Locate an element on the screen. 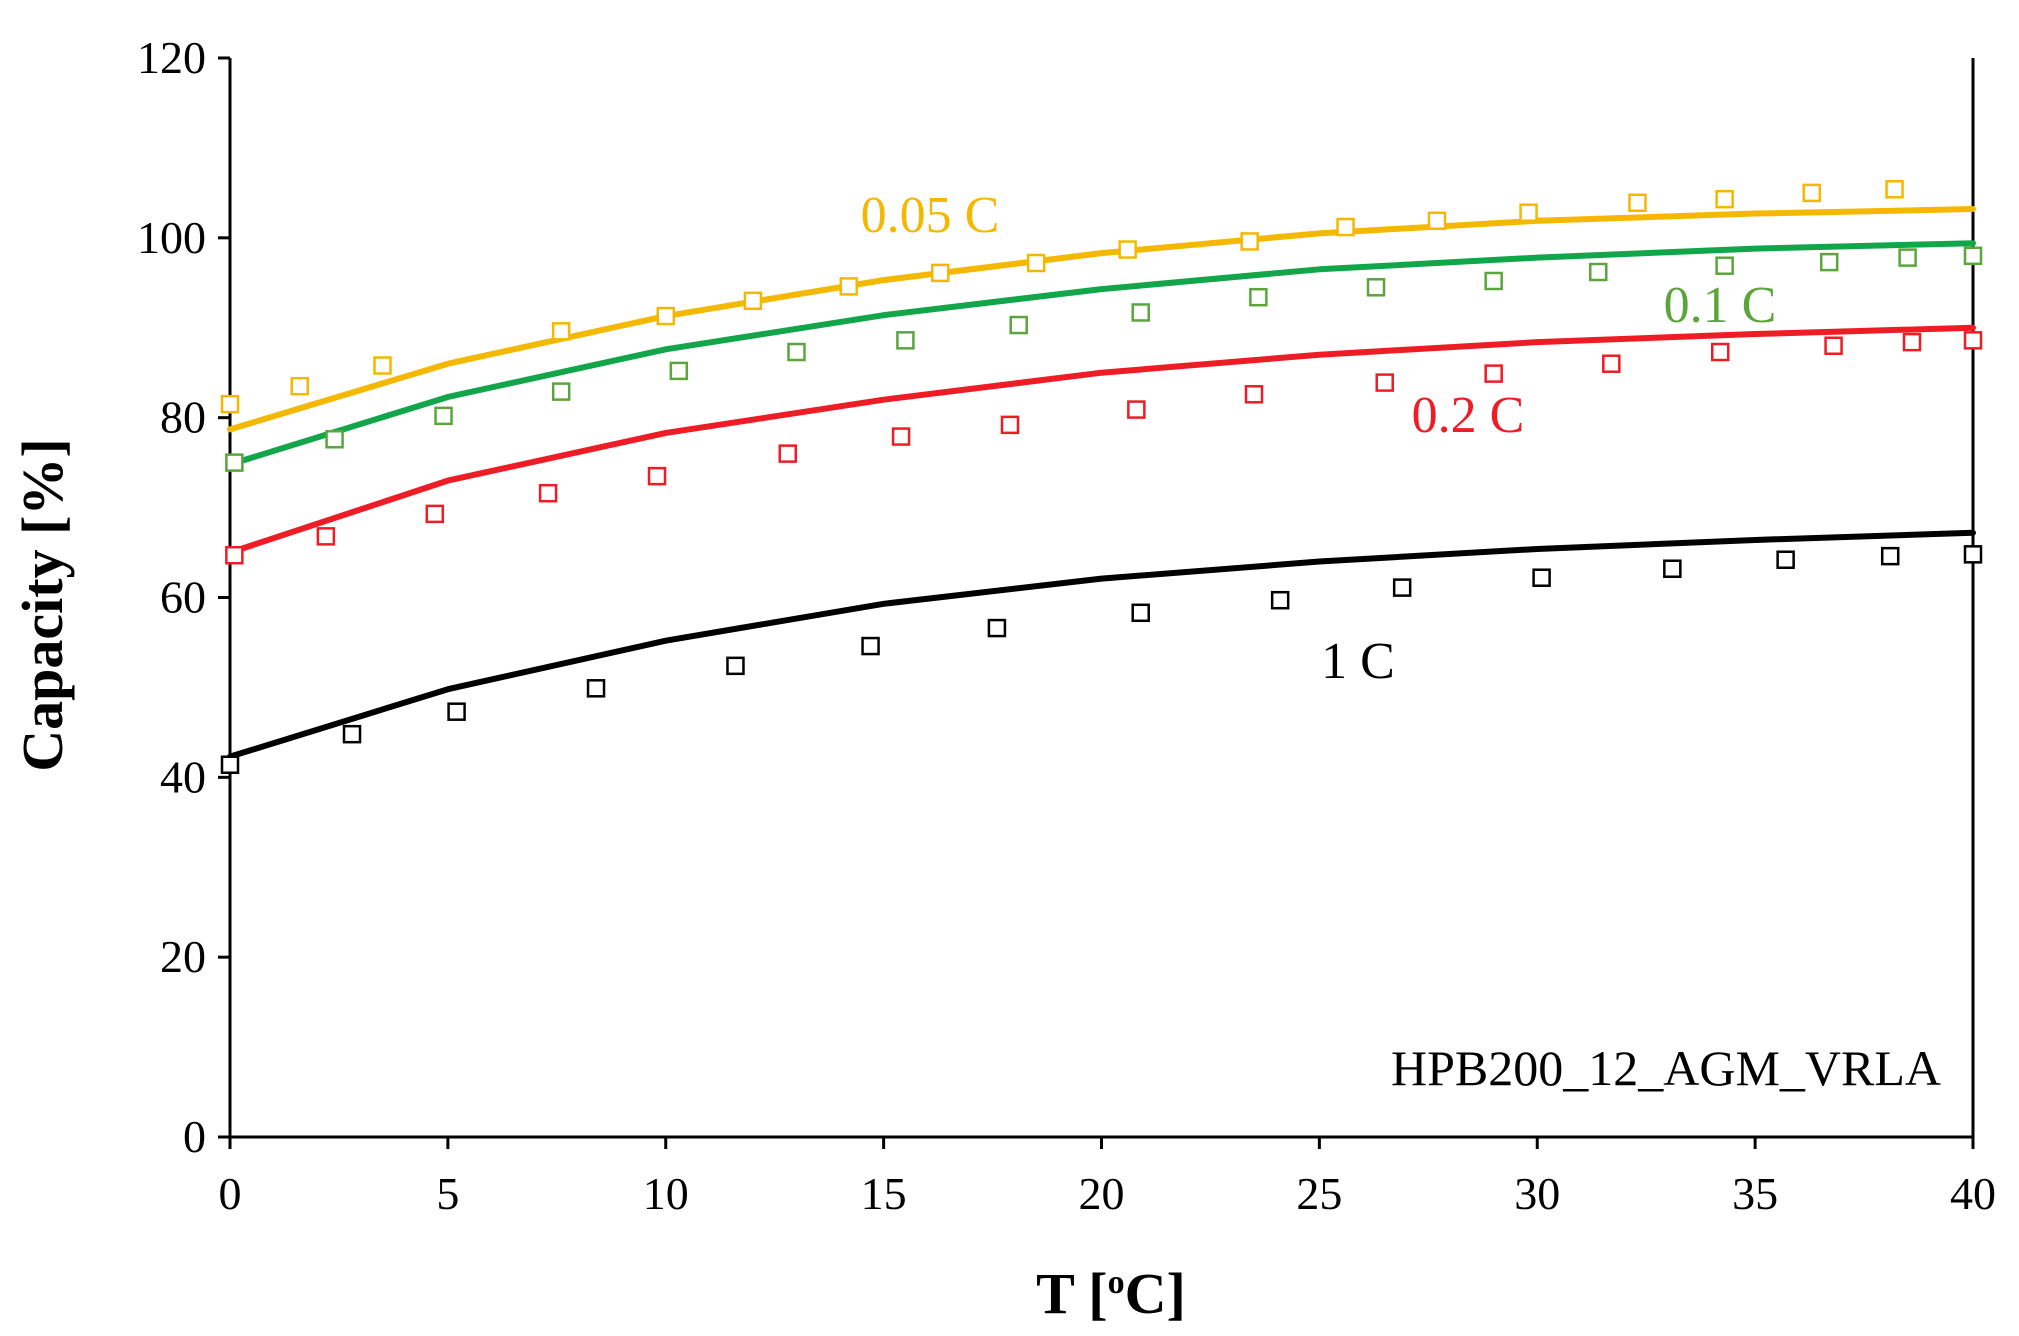 The height and width of the screenshot is (1336, 2019). series-label-0-1-c: 0.1 C is located at coordinates (1720, 305).